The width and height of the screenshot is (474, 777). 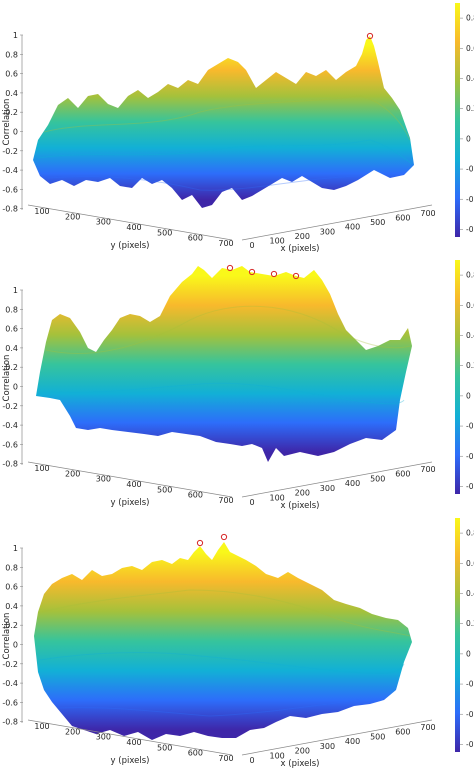 I want to click on x-tick-label: 400, so click(x=352, y=227).